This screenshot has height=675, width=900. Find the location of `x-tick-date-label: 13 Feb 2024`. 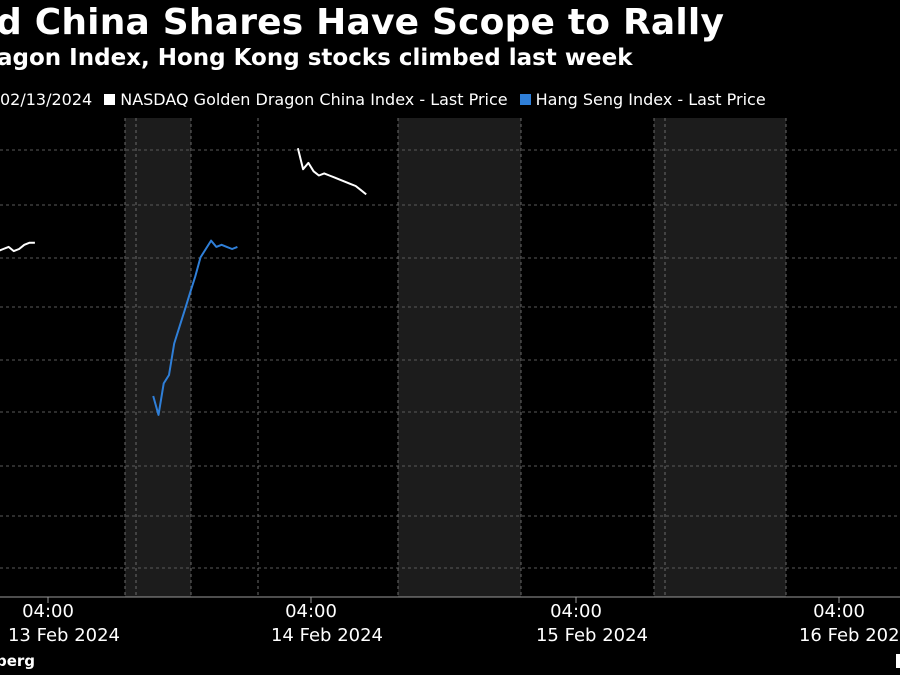

x-tick-date-label: 13 Feb 2024 is located at coordinates (64, 635).